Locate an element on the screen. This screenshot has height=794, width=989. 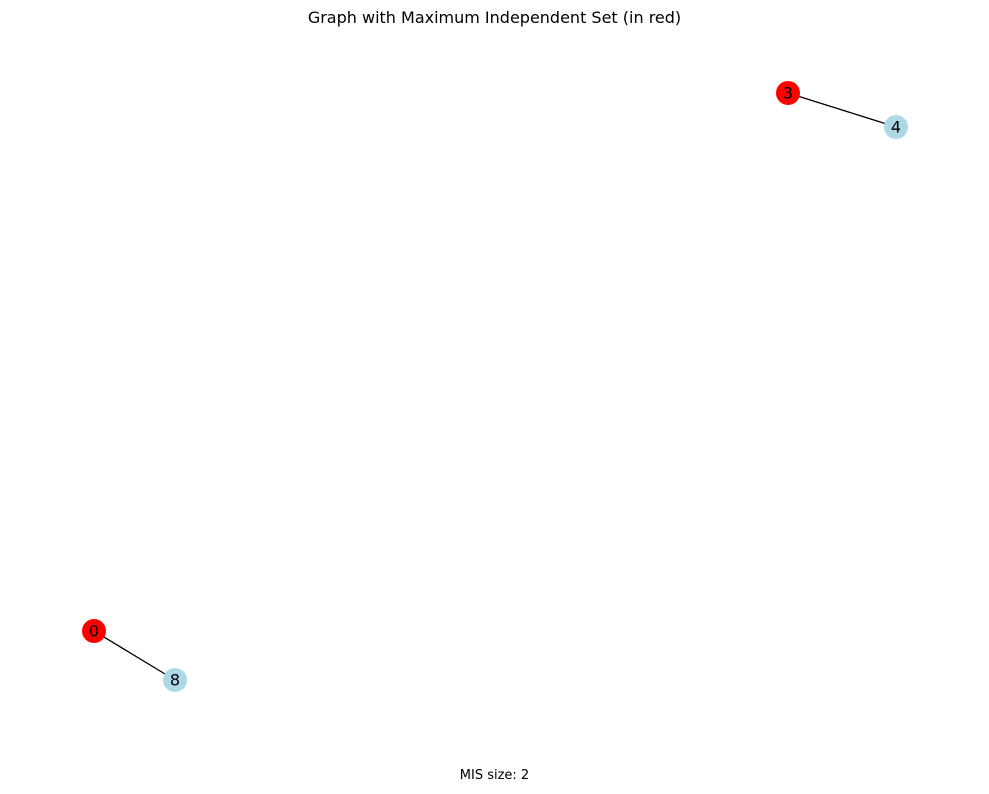
node-3: 3 is located at coordinates (788, 93).